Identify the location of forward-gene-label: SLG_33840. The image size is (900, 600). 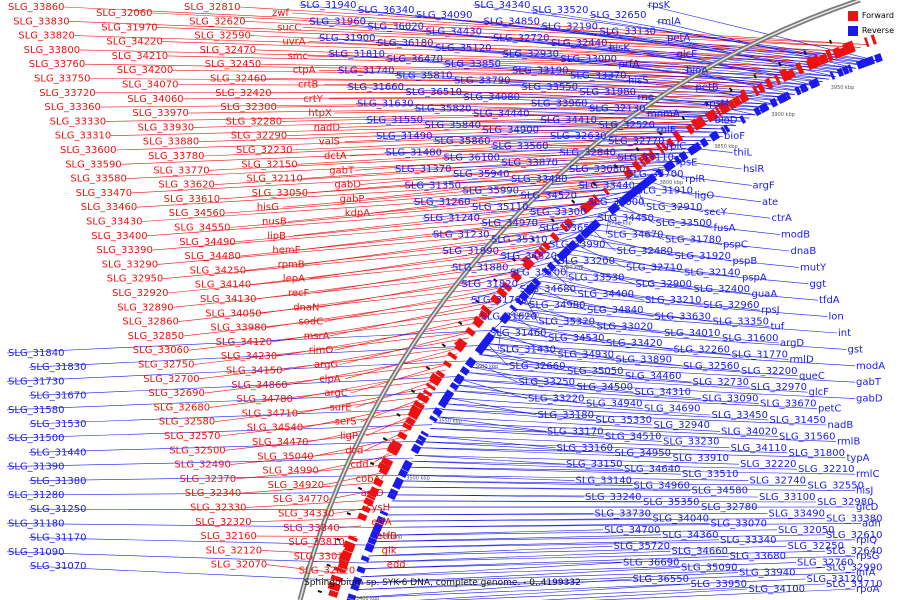
(311, 528).